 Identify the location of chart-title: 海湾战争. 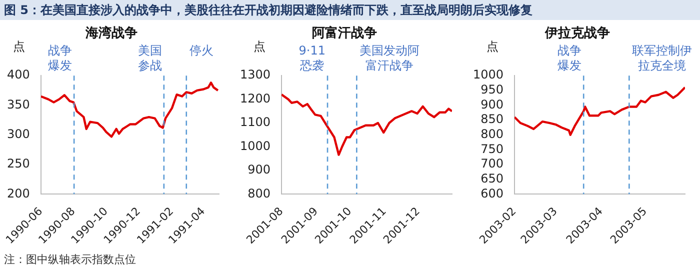
(111, 33).